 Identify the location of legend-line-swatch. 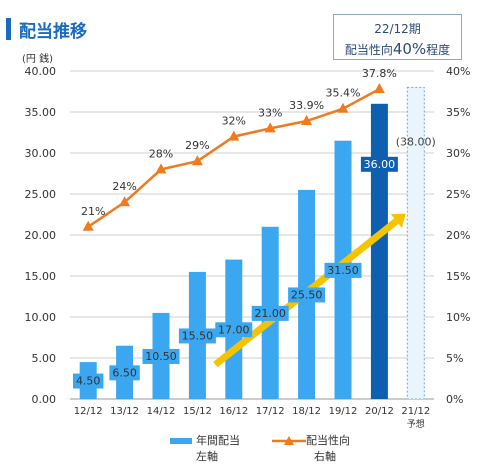
(289, 440).